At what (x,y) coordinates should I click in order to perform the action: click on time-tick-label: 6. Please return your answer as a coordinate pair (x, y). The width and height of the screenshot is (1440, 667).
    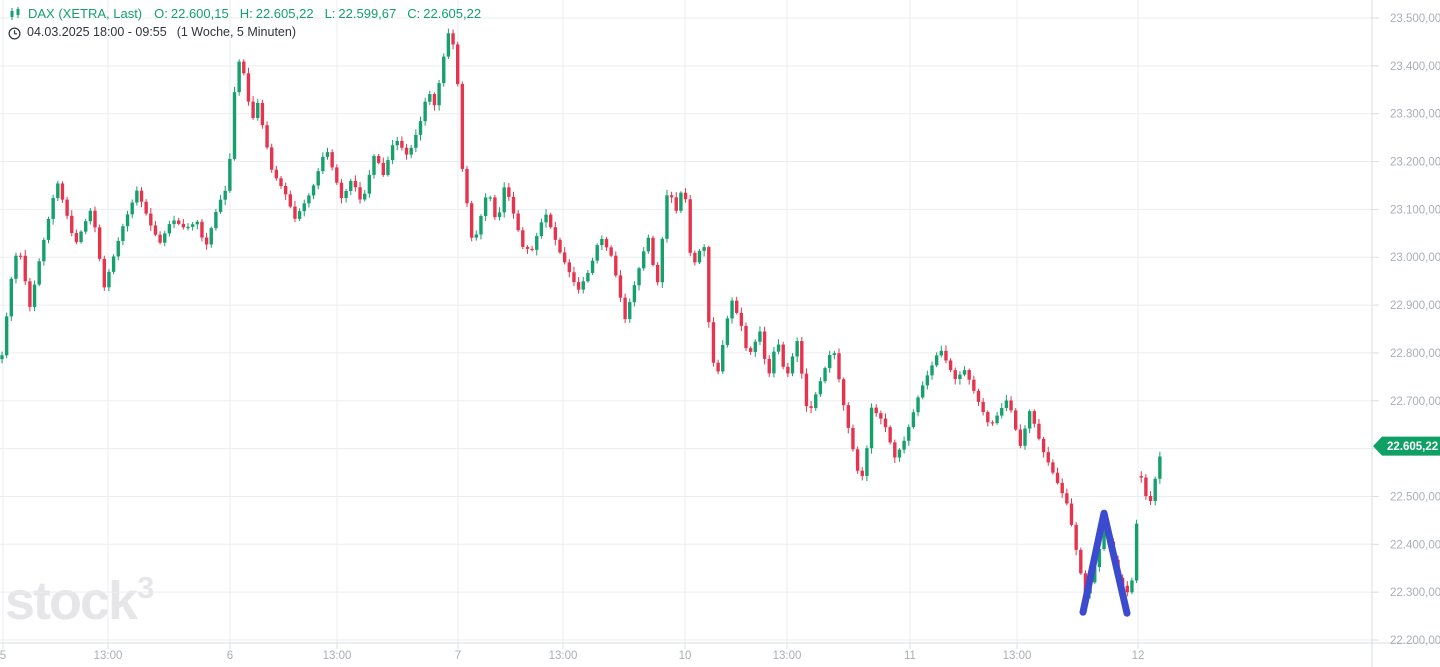
    Looking at the image, I should click on (230, 656).